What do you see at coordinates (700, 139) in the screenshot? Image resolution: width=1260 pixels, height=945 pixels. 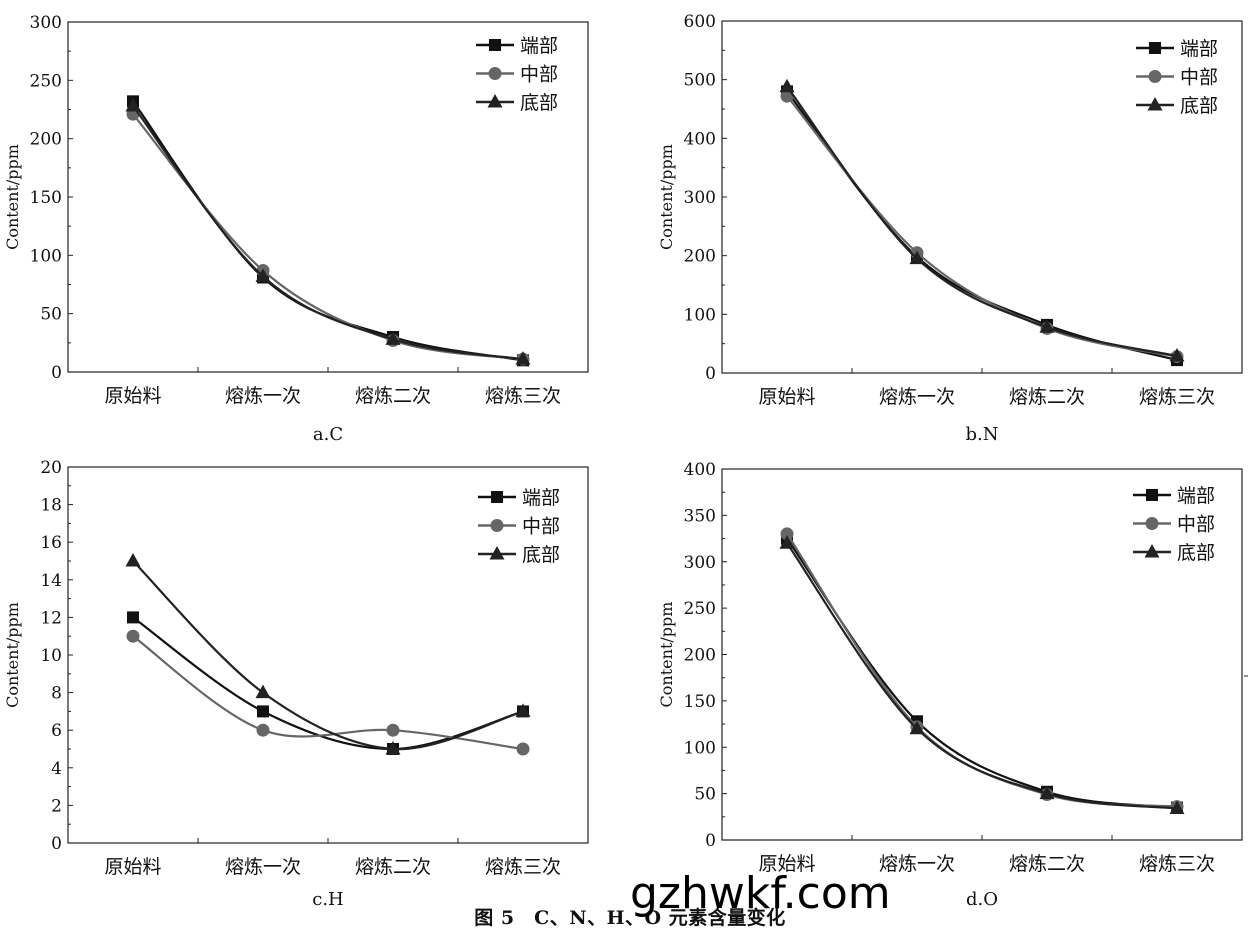 I see `y-tick-label: 400` at bounding box center [700, 139].